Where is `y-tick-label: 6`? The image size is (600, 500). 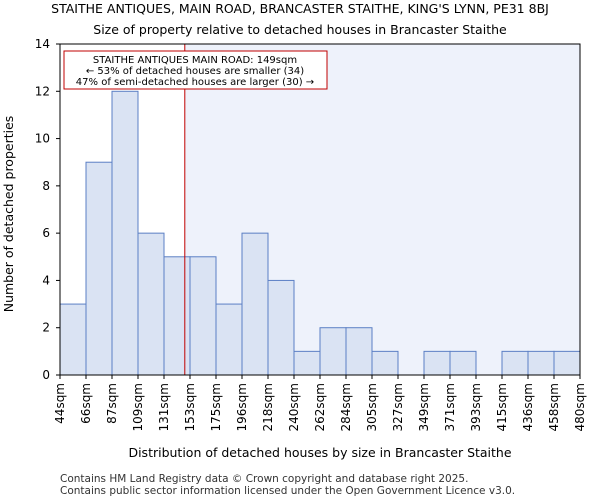 y-tick-label: 6 is located at coordinates (46, 233).